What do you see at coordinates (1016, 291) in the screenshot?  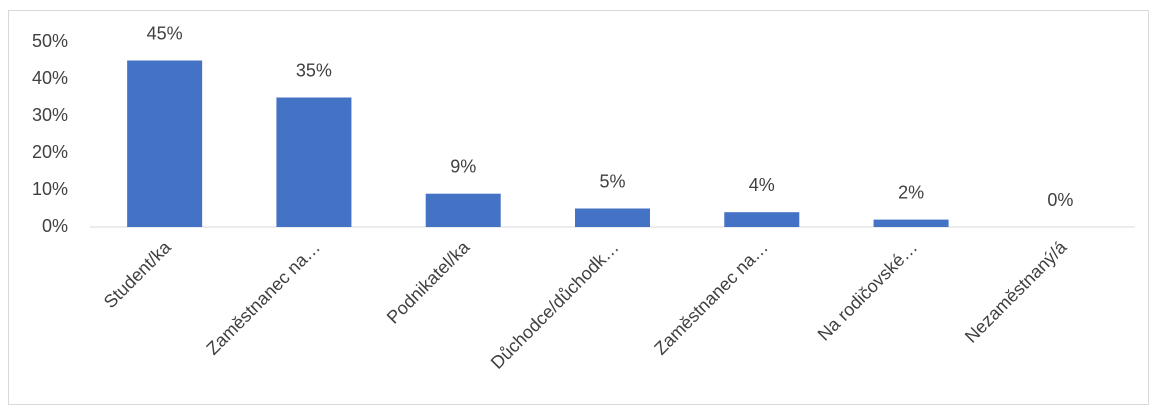 I see `x-tick-label: Nezaměstnaný/á` at bounding box center [1016, 291].